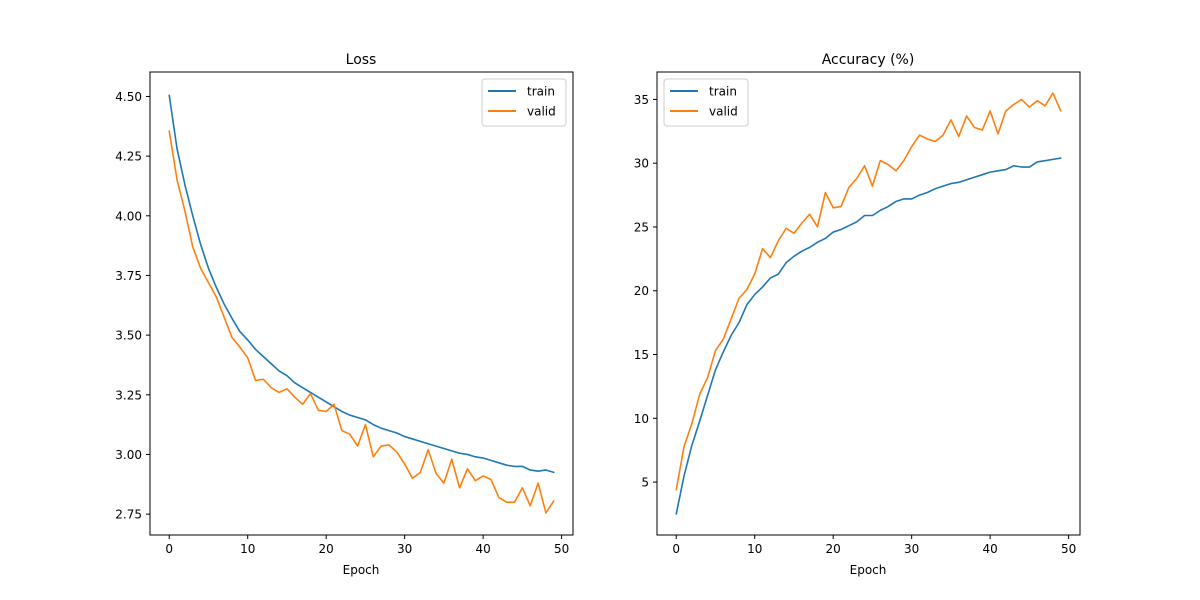  Describe the element at coordinates (128, 97) in the screenshot. I see `loss-y-tick-label: 4.50` at that location.